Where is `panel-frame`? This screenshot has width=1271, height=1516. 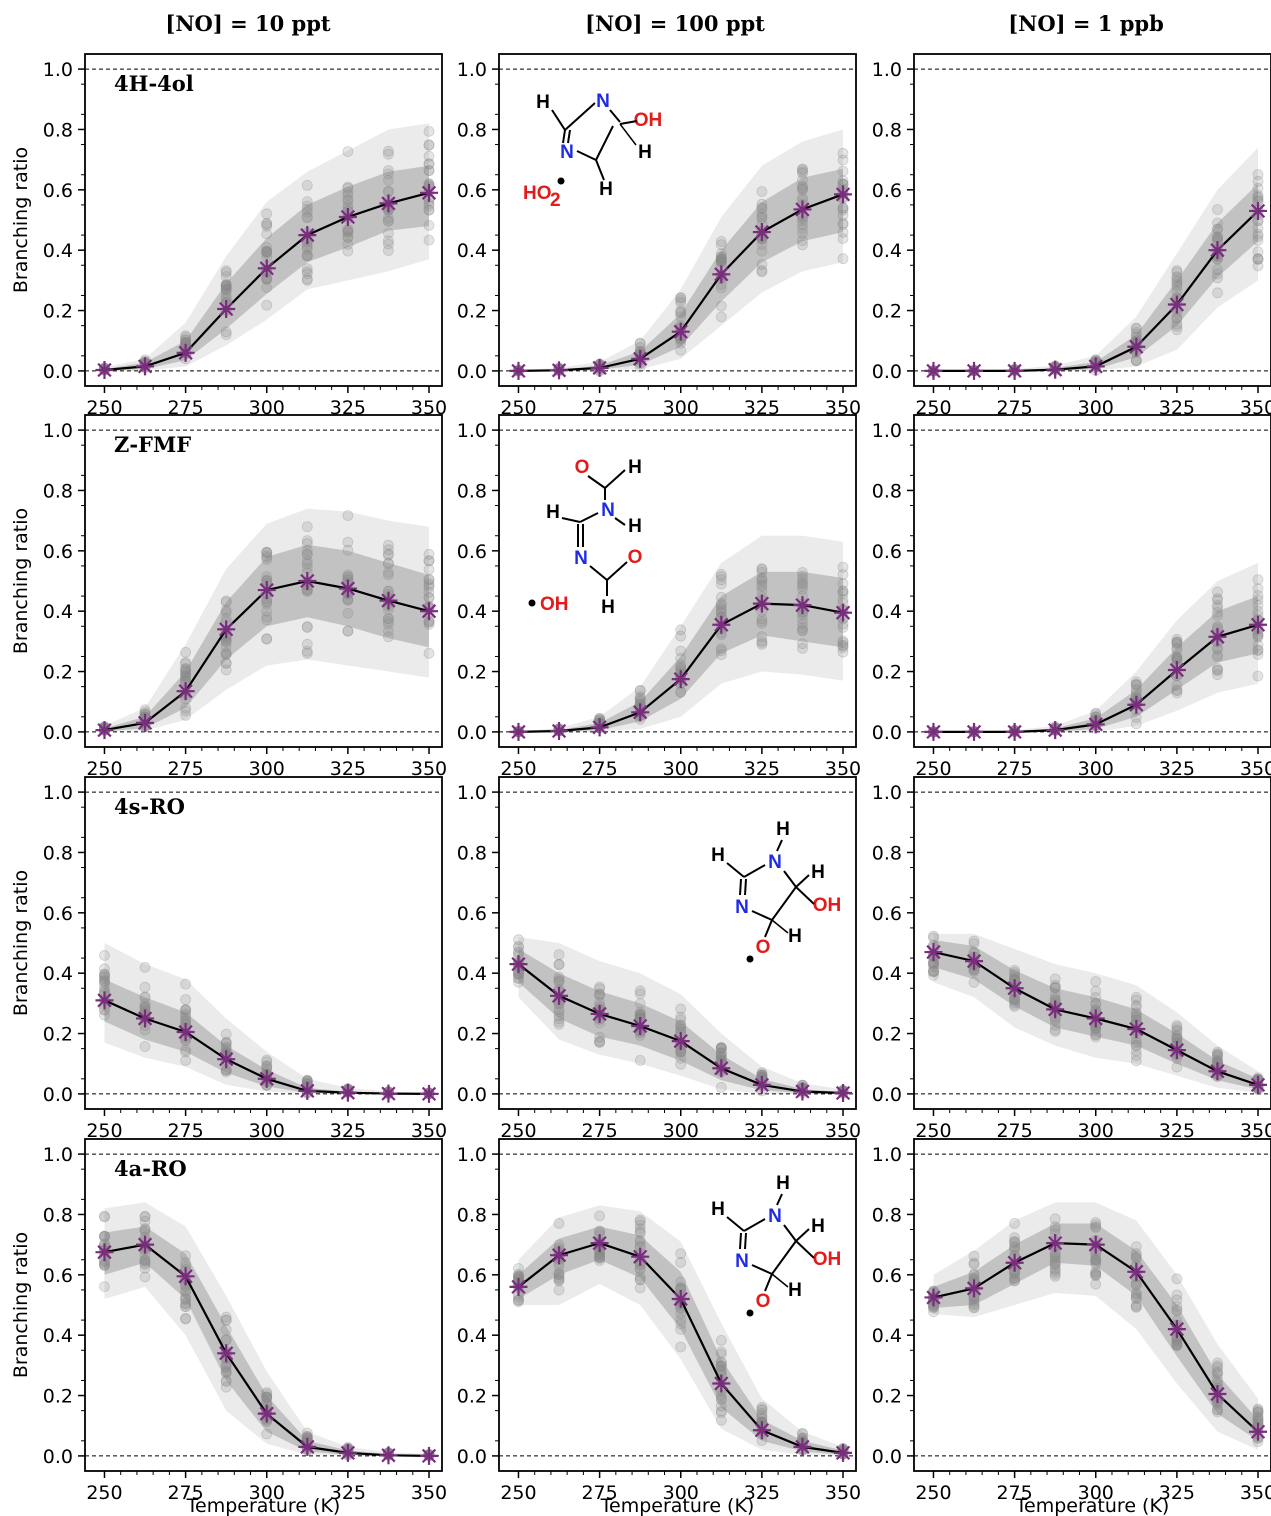
panel-frame is located at coordinates (263, 943).